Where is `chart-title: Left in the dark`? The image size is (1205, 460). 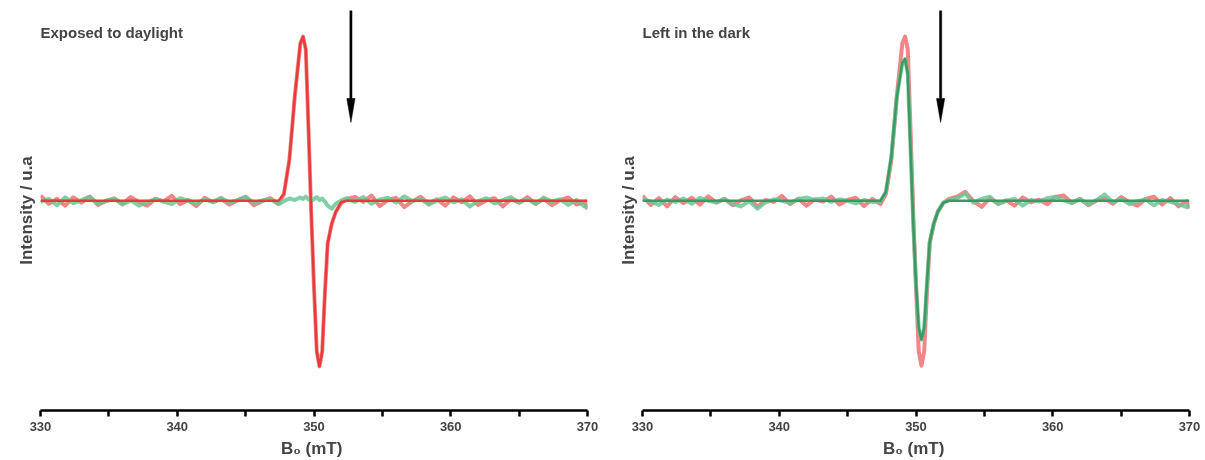
chart-title: Left in the dark is located at coordinates (696, 32).